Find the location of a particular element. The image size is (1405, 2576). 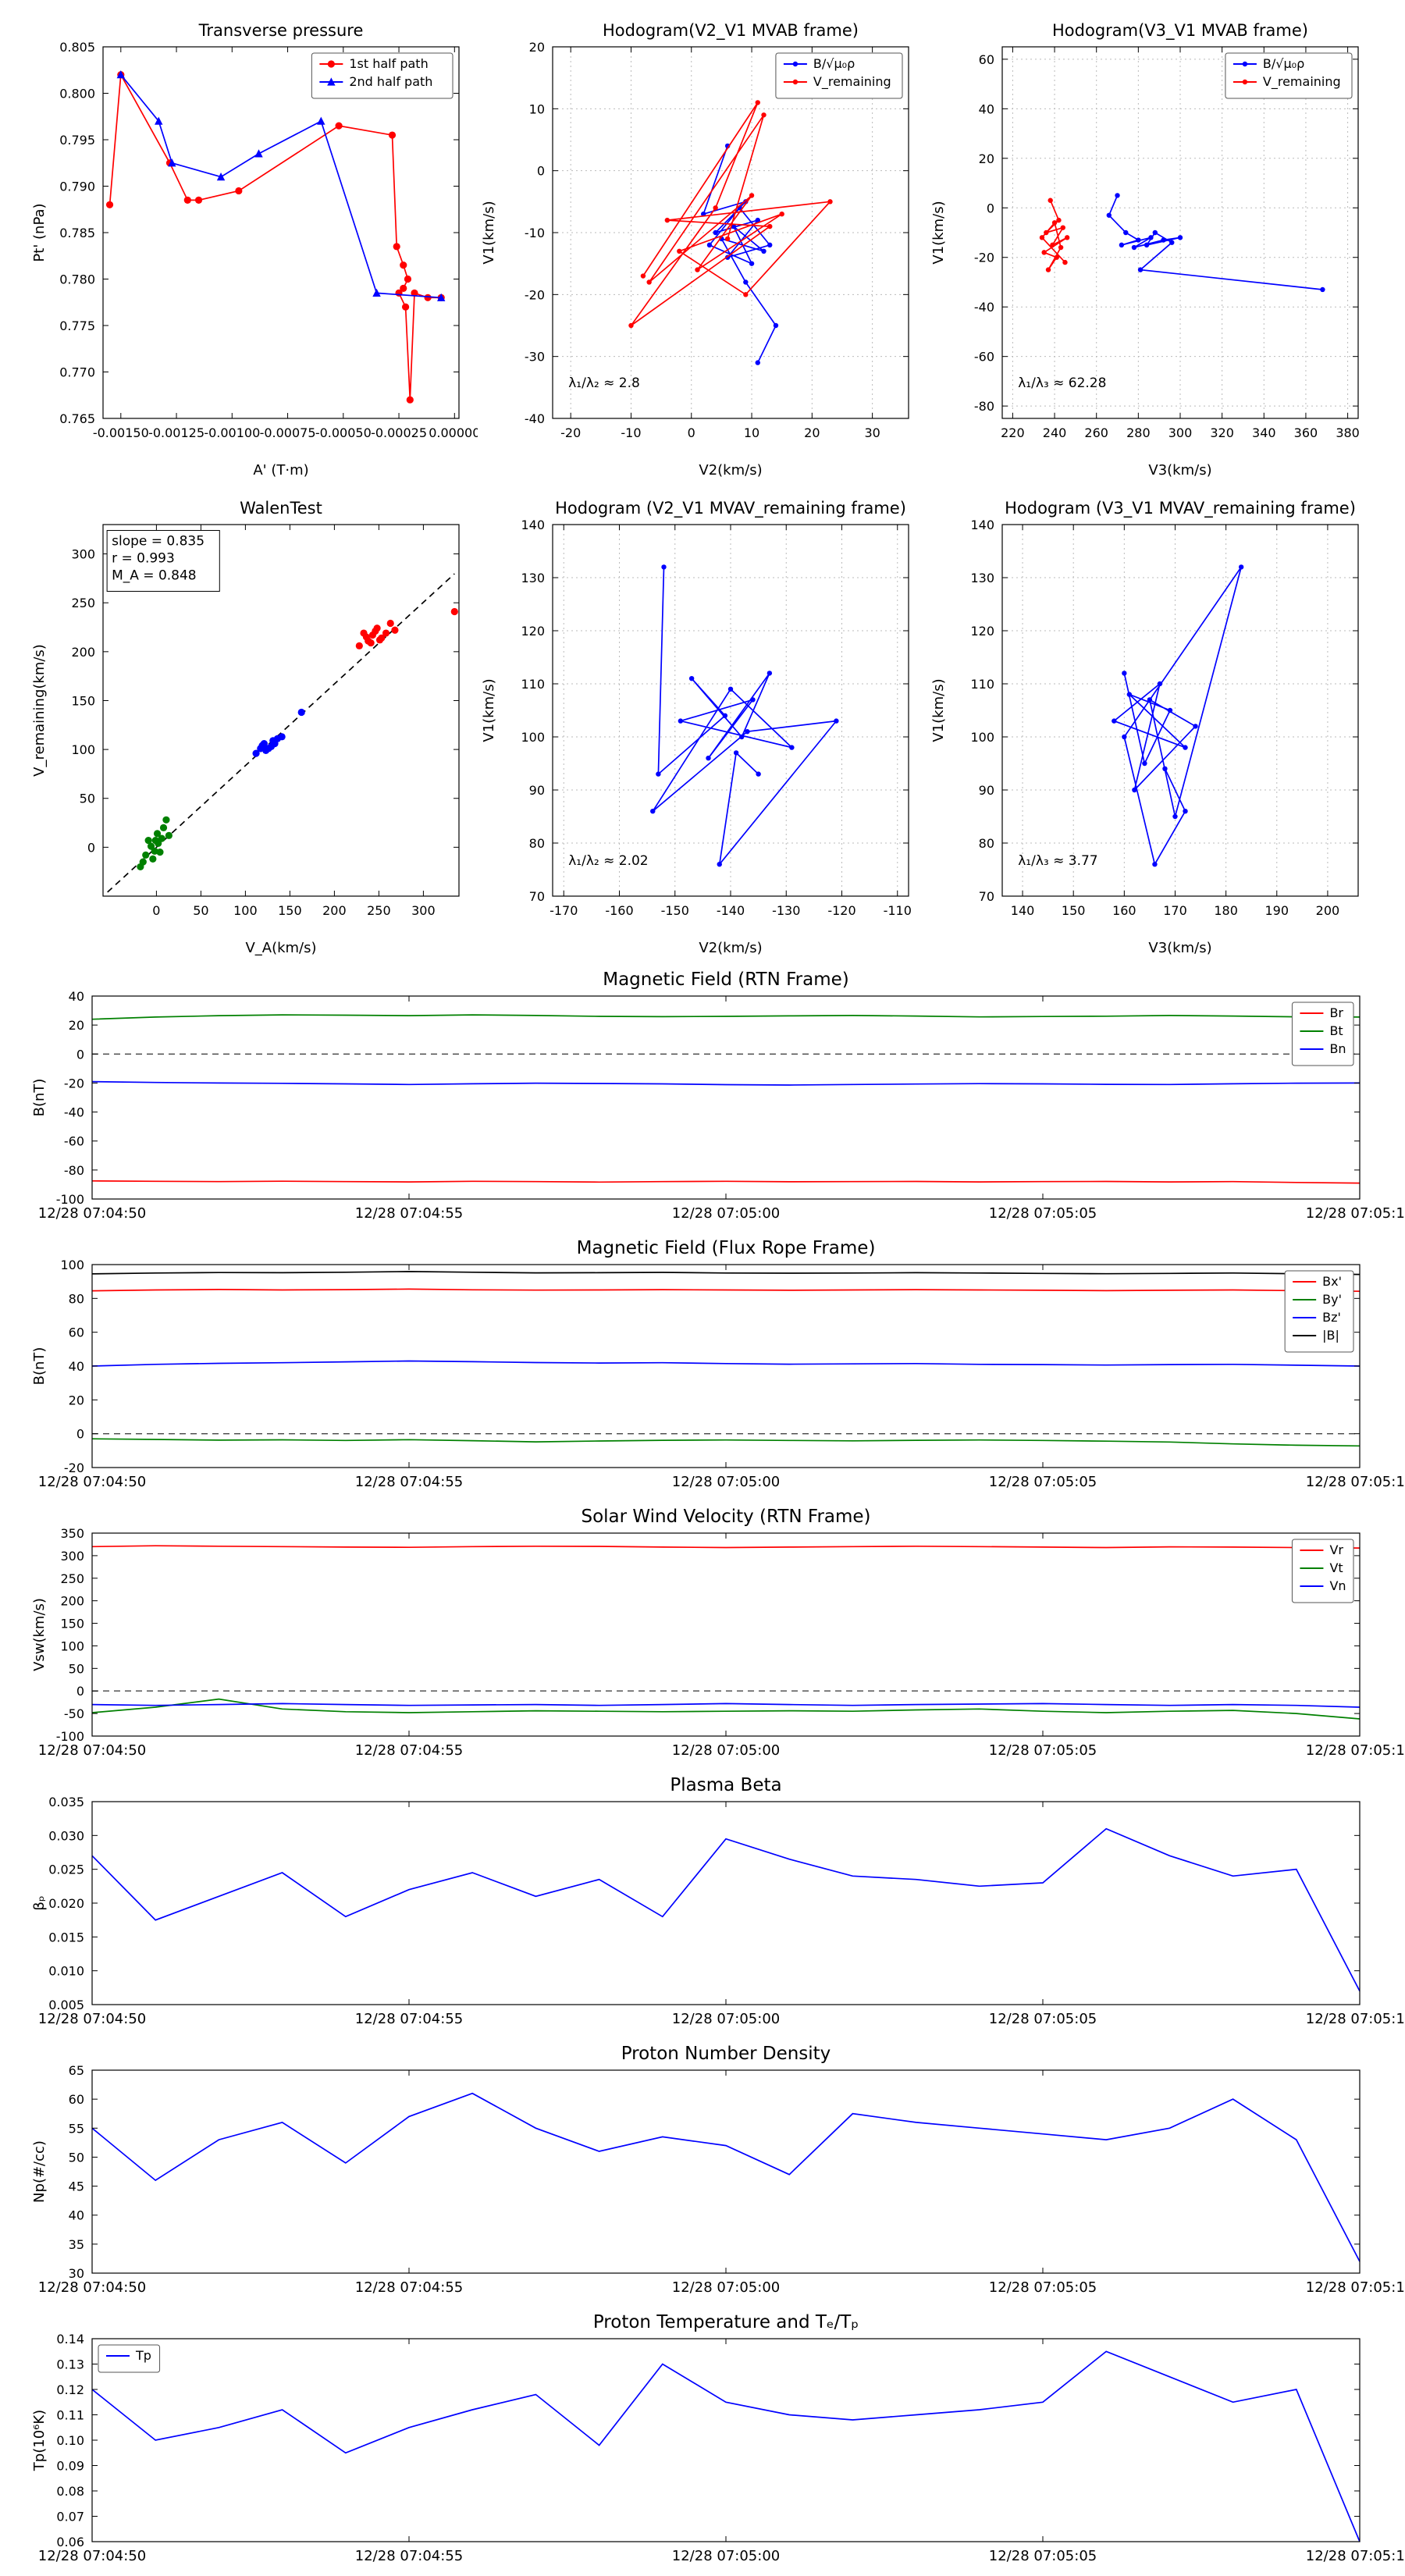

svg-text: 60 is located at coordinates (76, 1332).